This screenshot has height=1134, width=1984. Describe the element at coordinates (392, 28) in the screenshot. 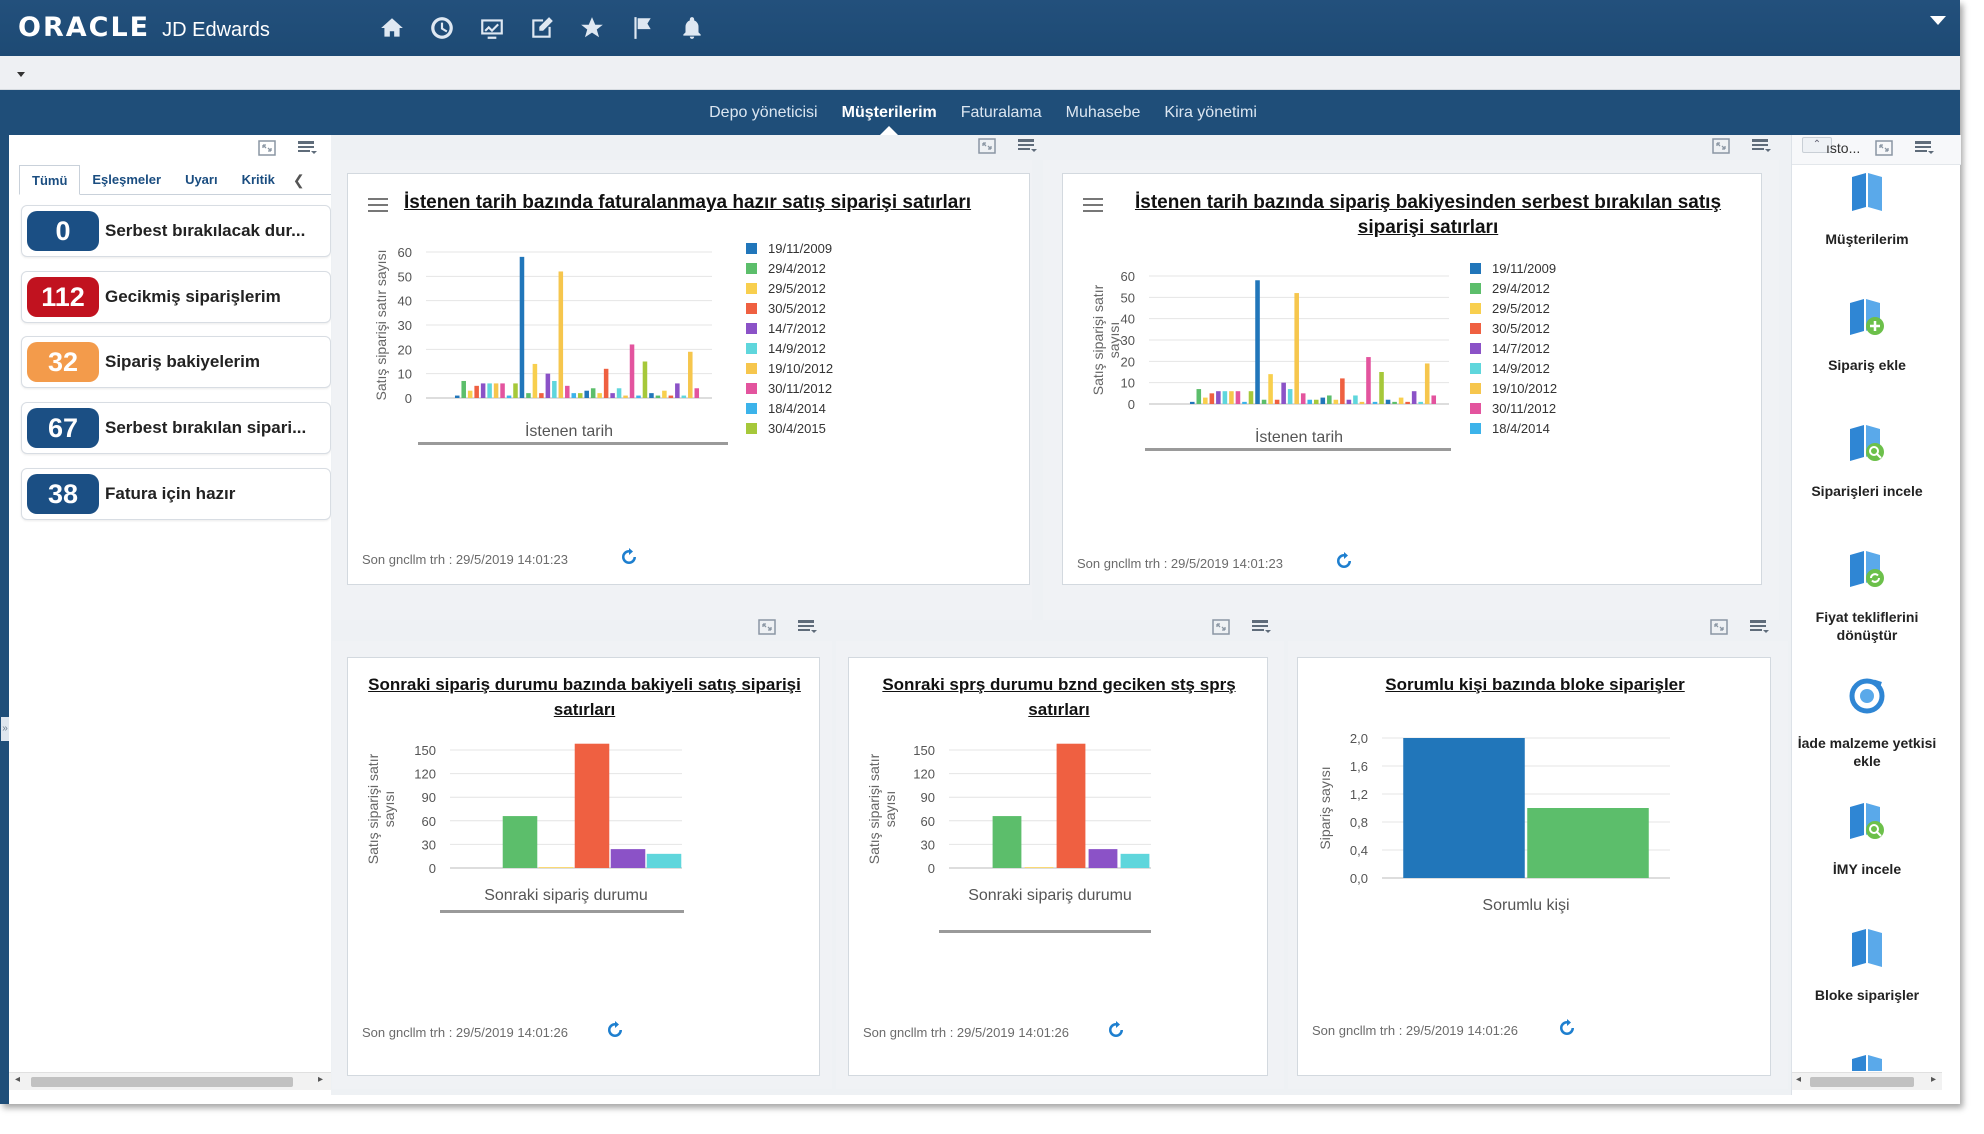

I see `home-icon` at that location.